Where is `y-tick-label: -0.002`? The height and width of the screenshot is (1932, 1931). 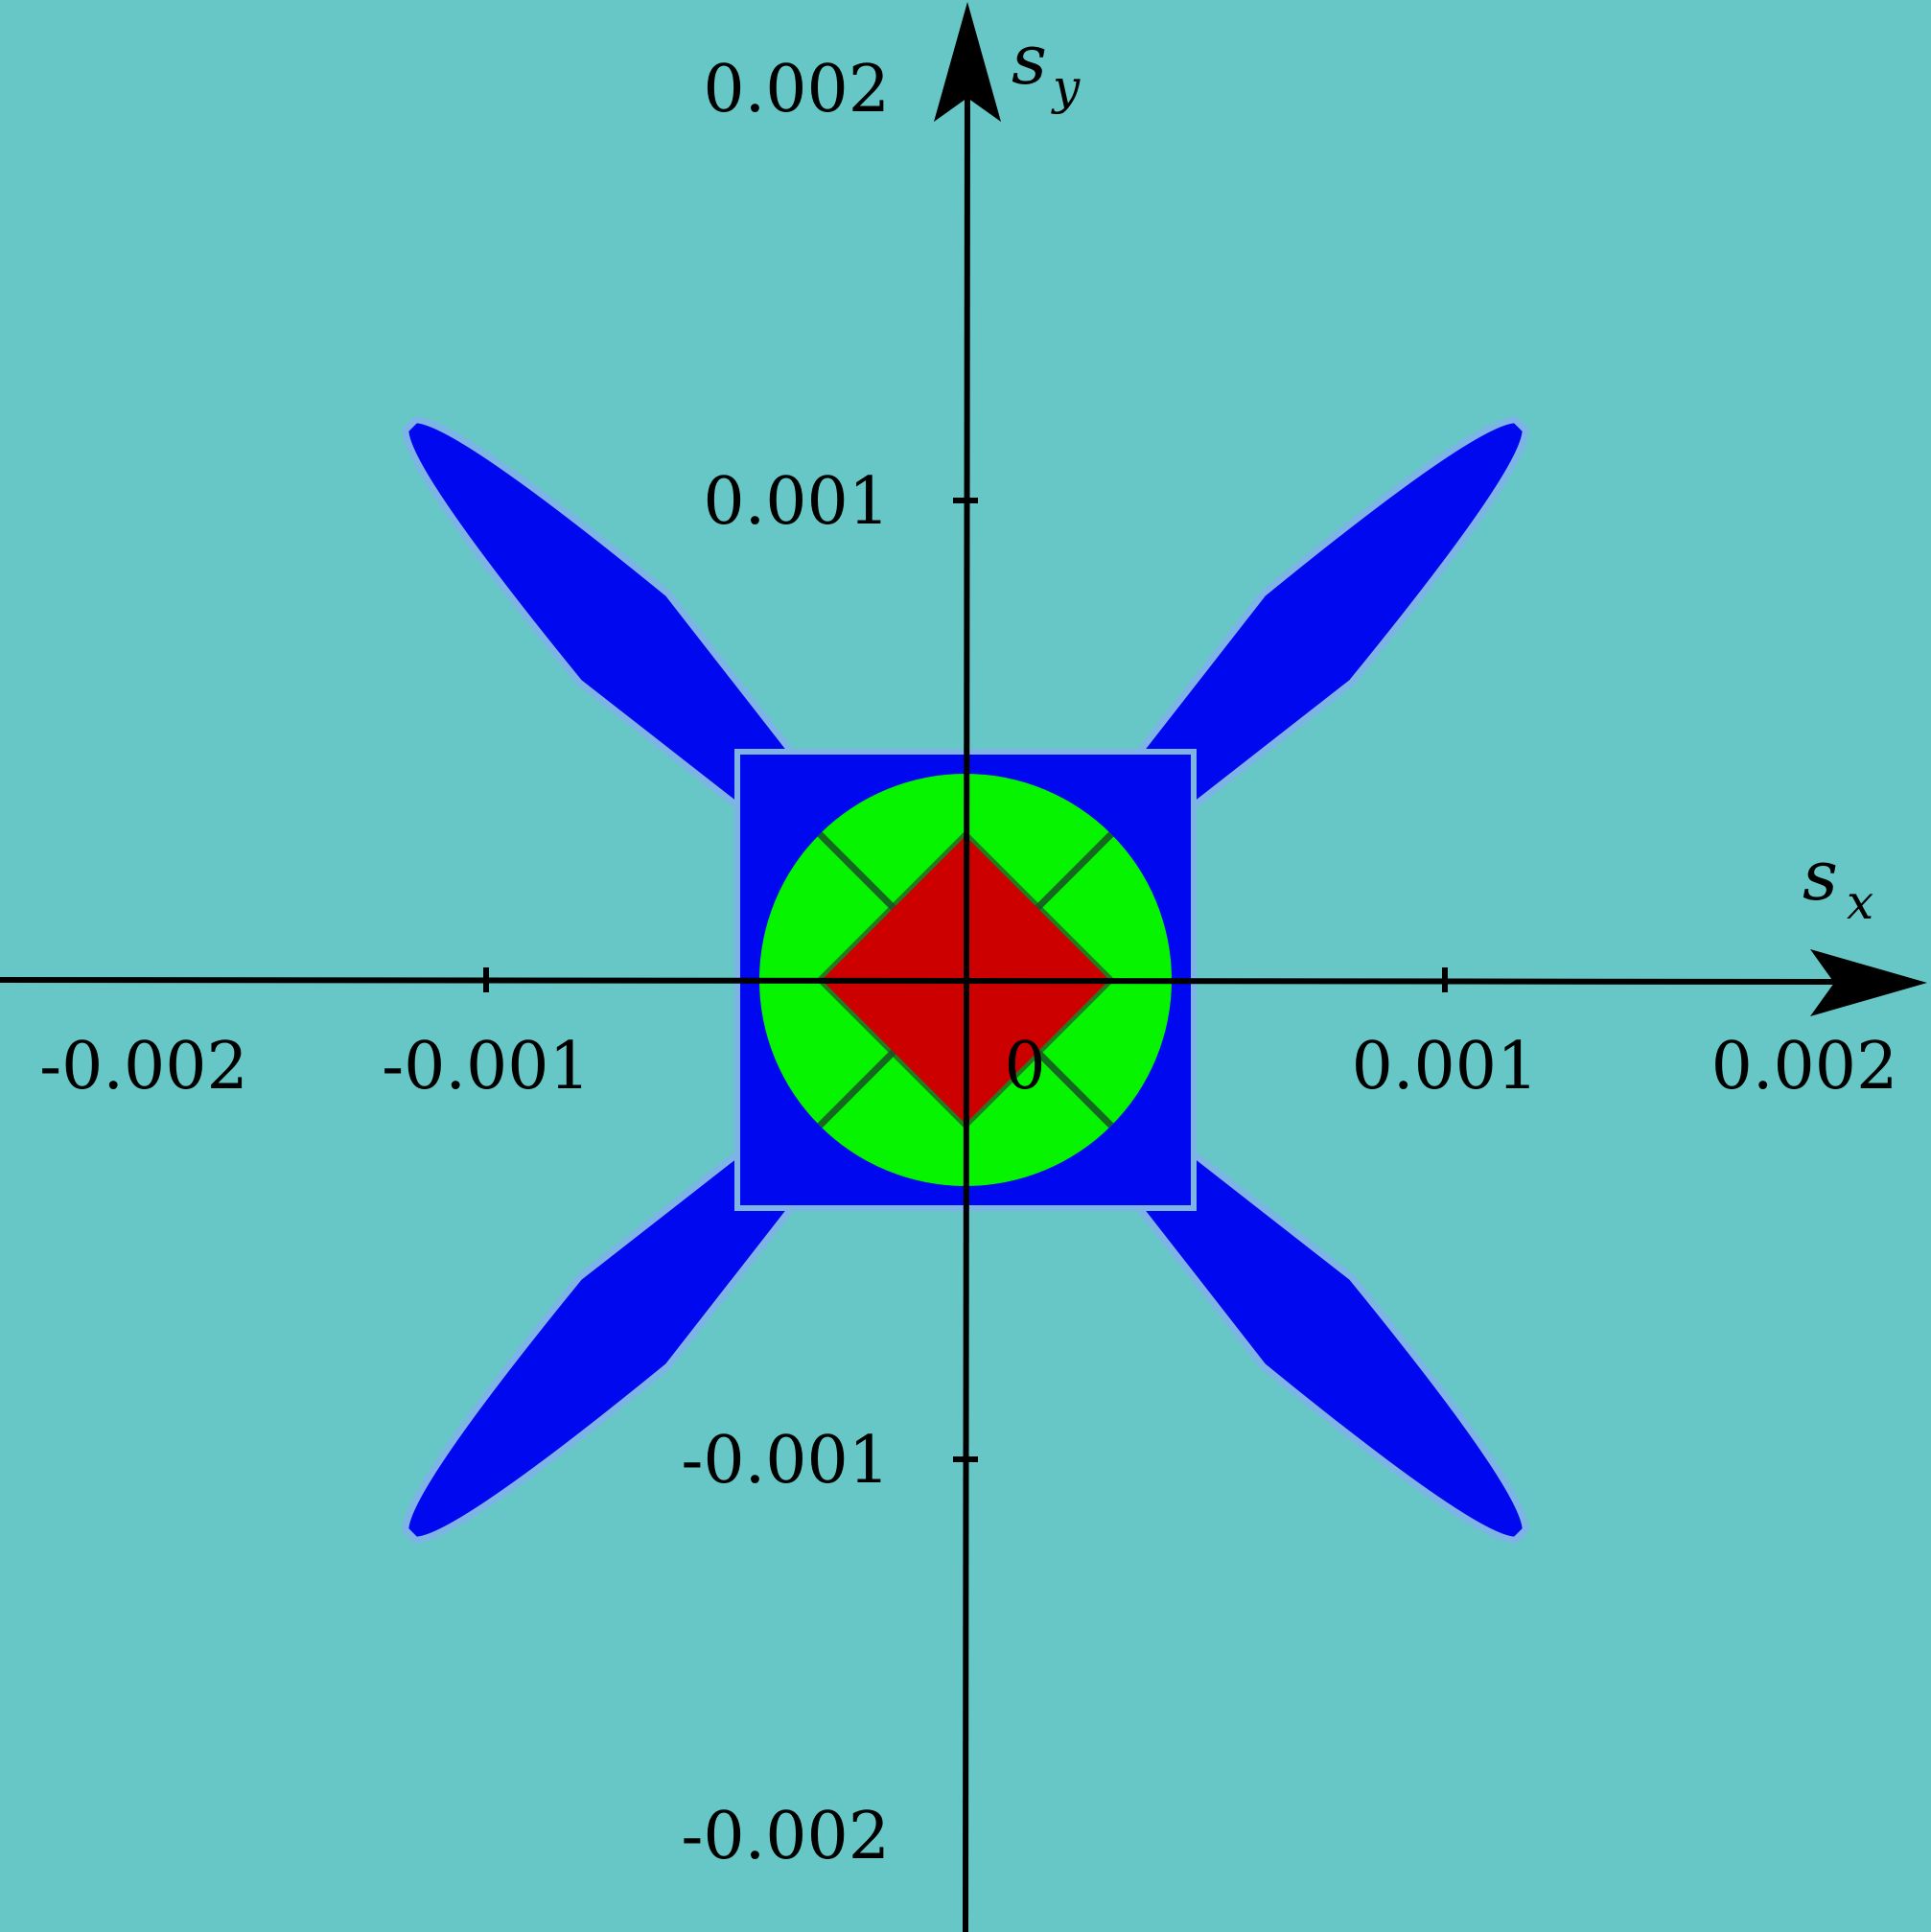 y-tick-label: -0.002 is located at coordinates (785, 1836).